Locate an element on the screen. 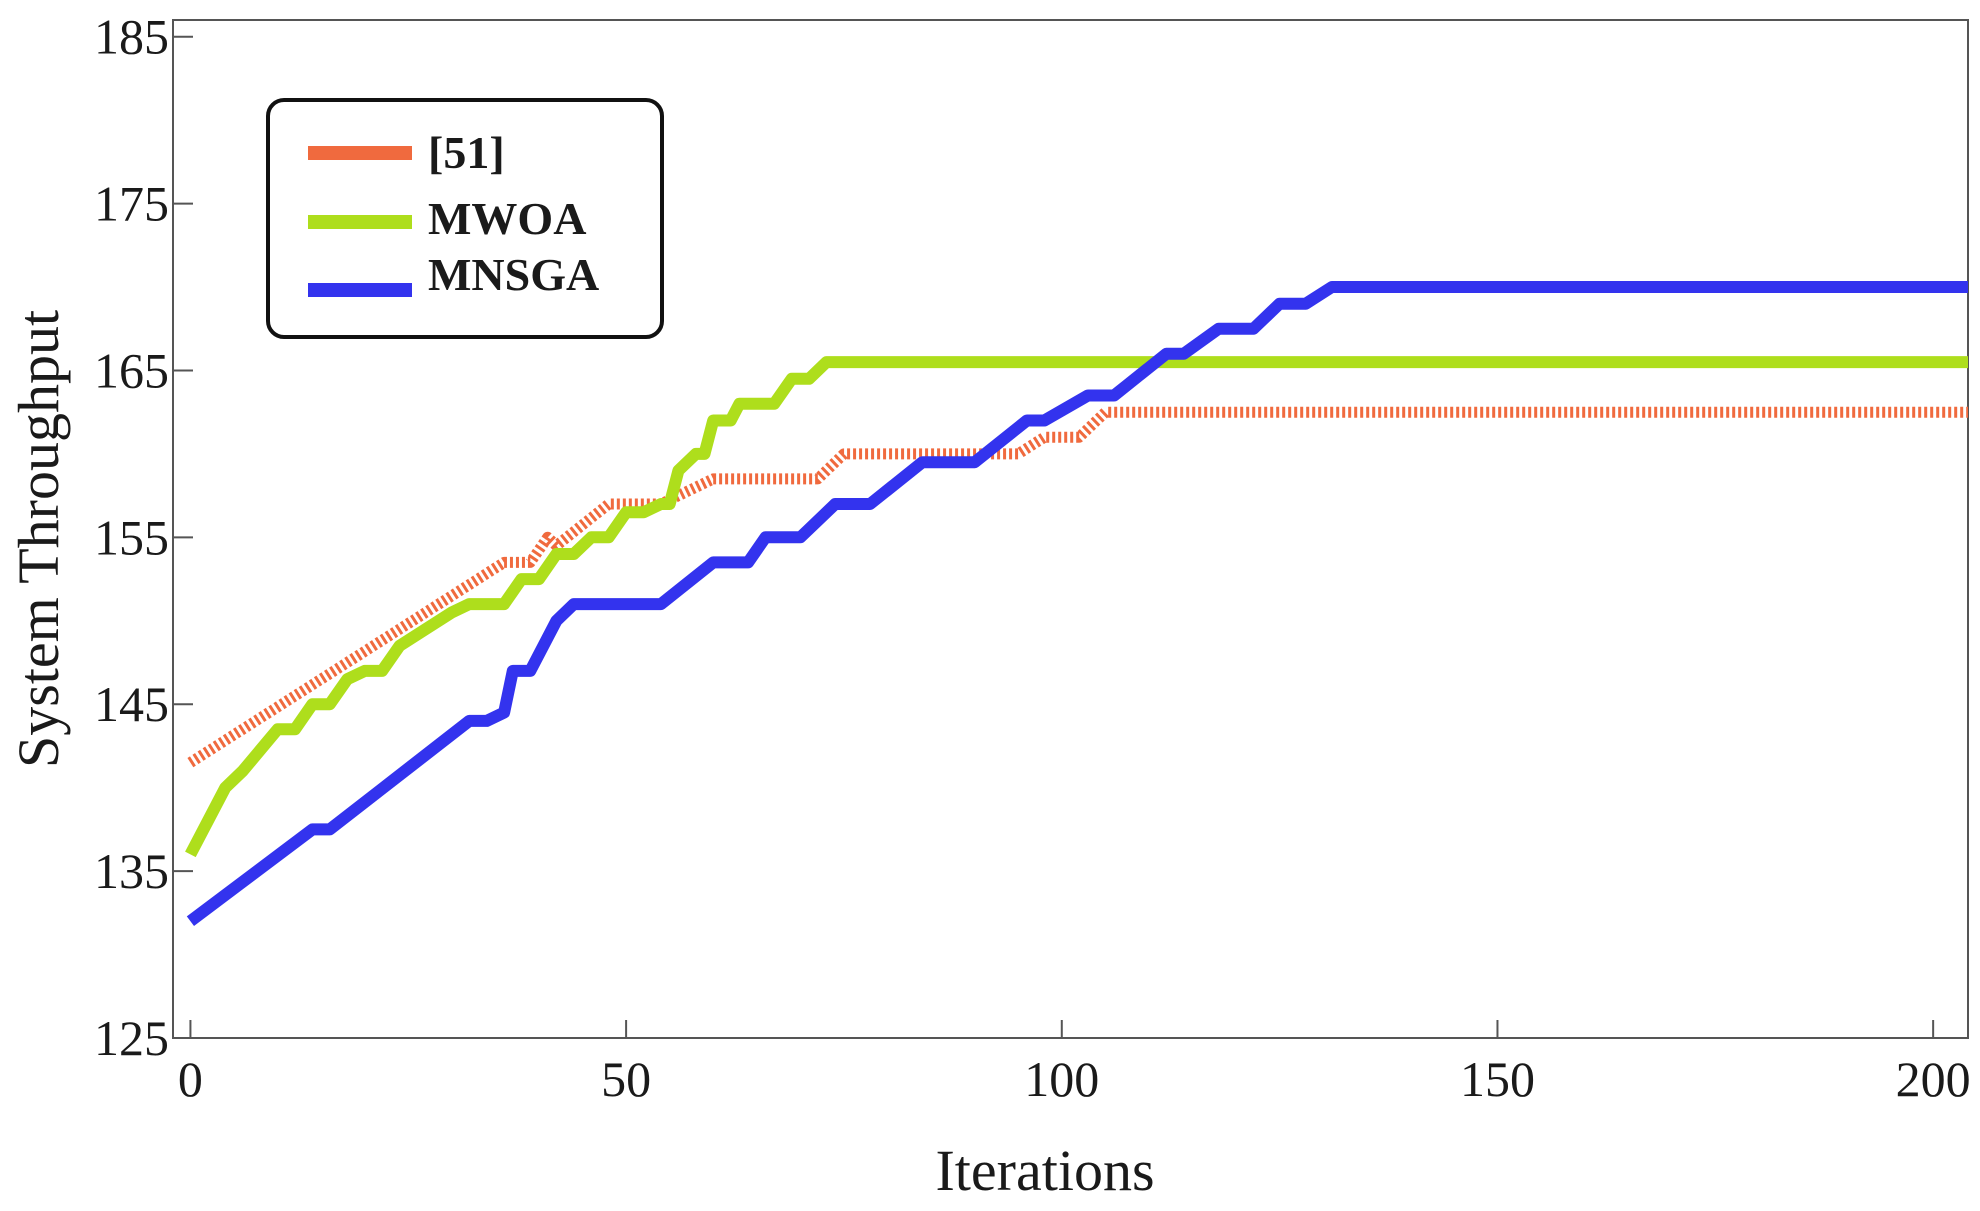 This screenshot has height=1211, width=1980. y-tick-label: 165 is located at coordinates (131, 370).